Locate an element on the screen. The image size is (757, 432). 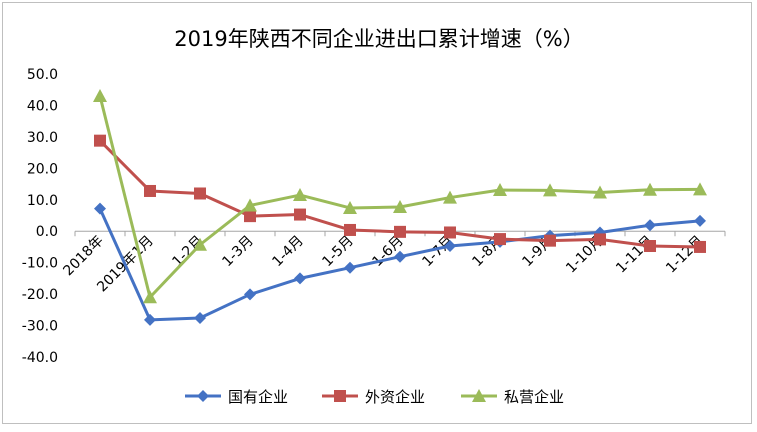
y-tick-label: -40.0 is located at coordinates (40, 358).